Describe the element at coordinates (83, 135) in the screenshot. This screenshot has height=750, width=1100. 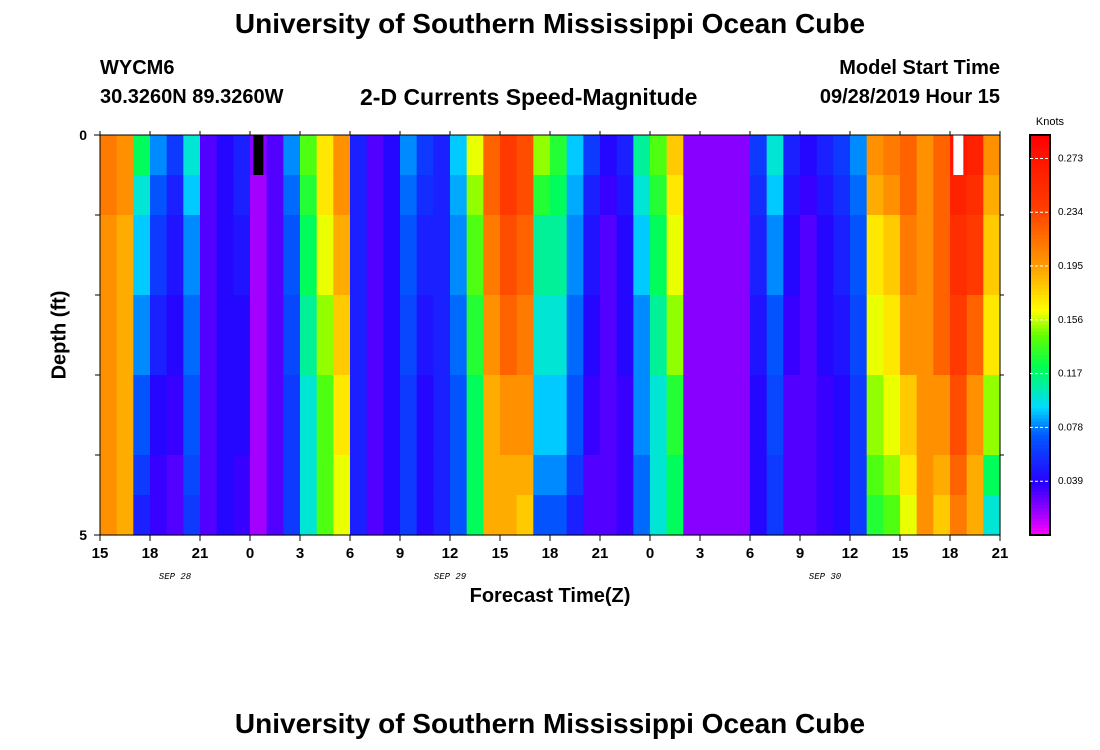
I see `y-tick-label: 0` at that location.